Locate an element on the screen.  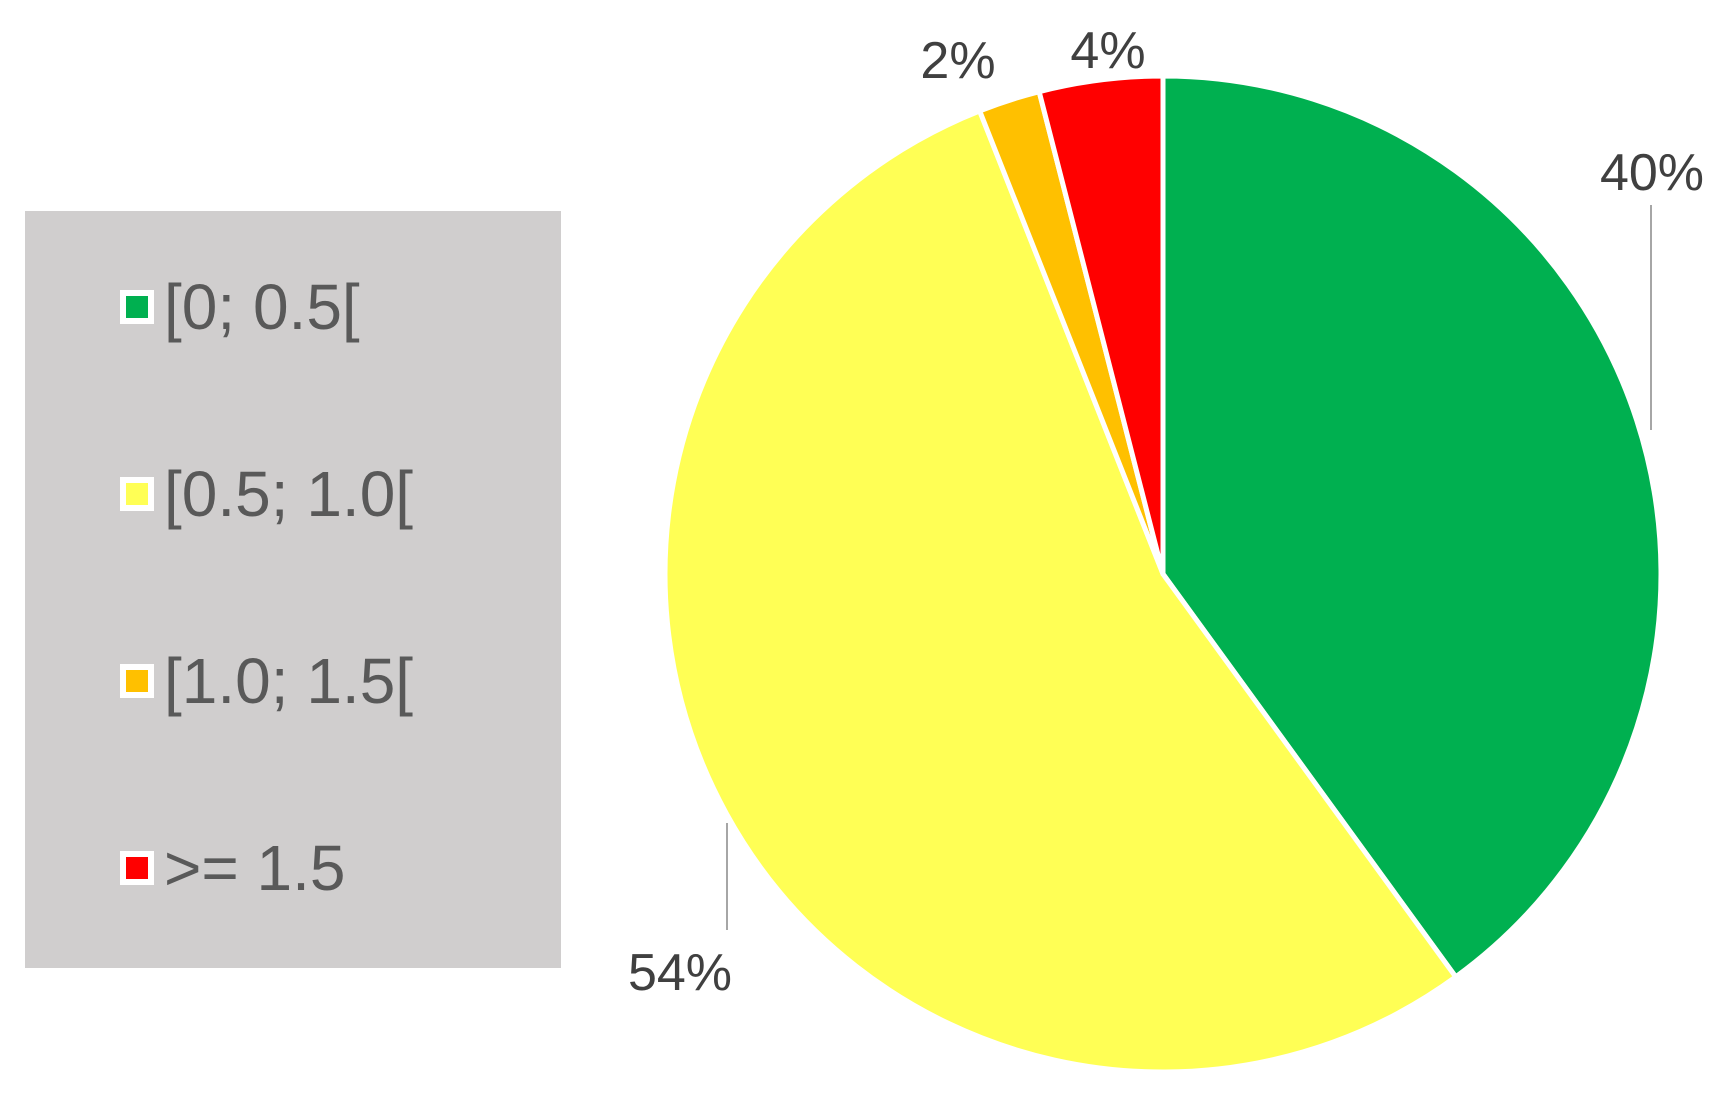
legend-item-3: >= 1.5 is located at coordinates (233, 868).